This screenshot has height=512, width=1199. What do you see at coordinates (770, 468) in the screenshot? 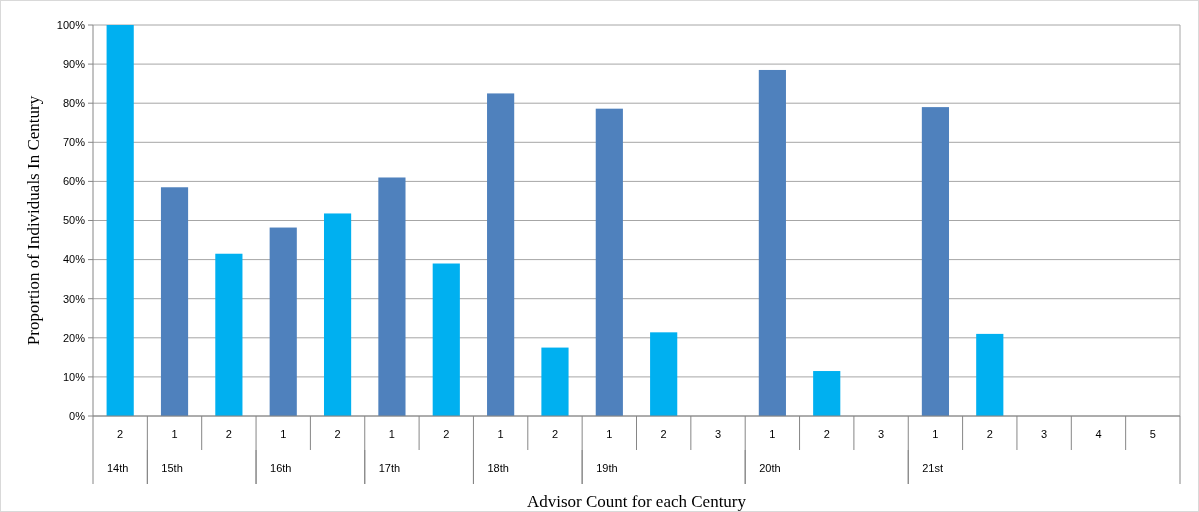
I see `text: 20th` at bounding box center [770, 468].